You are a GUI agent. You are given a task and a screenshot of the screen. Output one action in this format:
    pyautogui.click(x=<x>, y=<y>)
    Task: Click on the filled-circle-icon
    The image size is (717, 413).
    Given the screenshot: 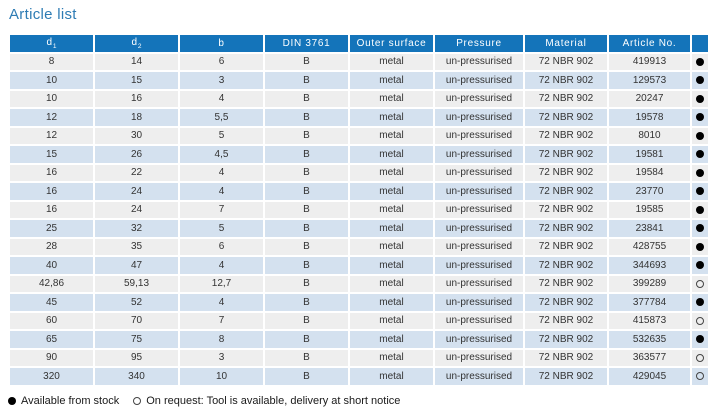 What is the action you would take?
    pyautogui.click(x=12, y=400)
    